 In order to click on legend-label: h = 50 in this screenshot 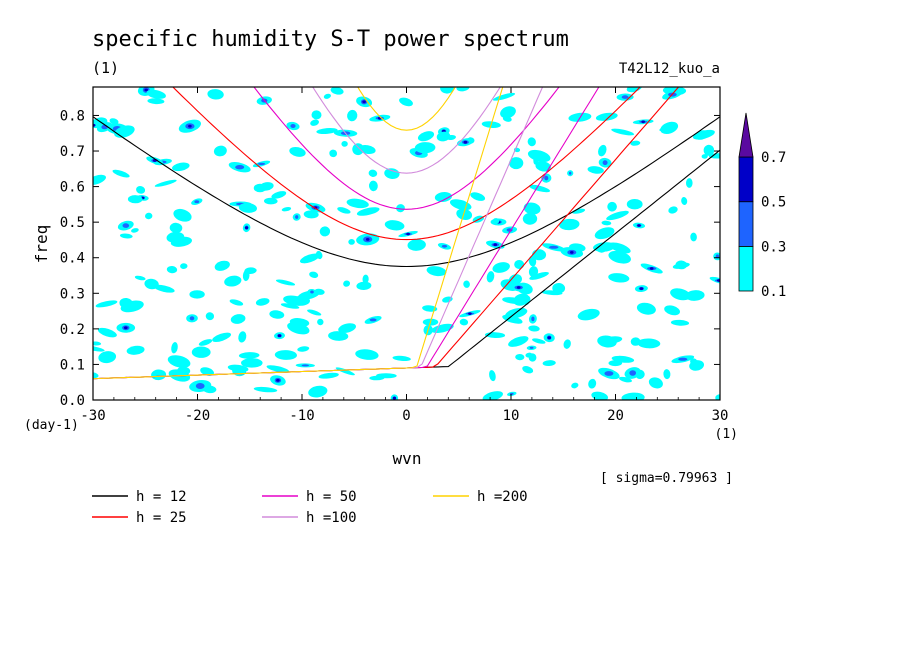, I will do `click(331, 497)`.